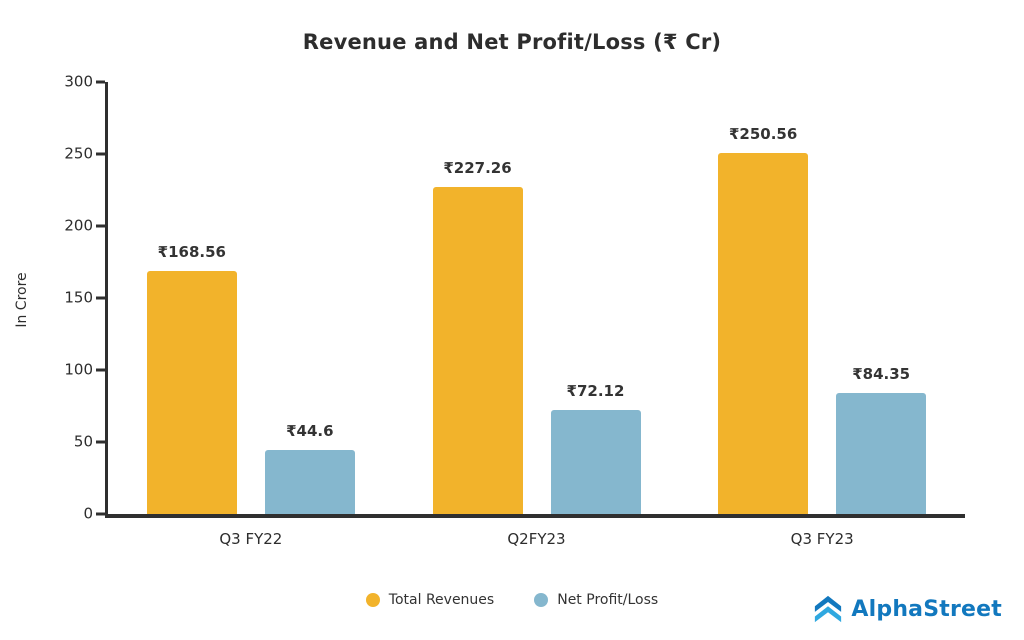 The width and height of the screenshot is (1024, 640). I want to click on legend-label: Total Revenues, so click(441, 600).